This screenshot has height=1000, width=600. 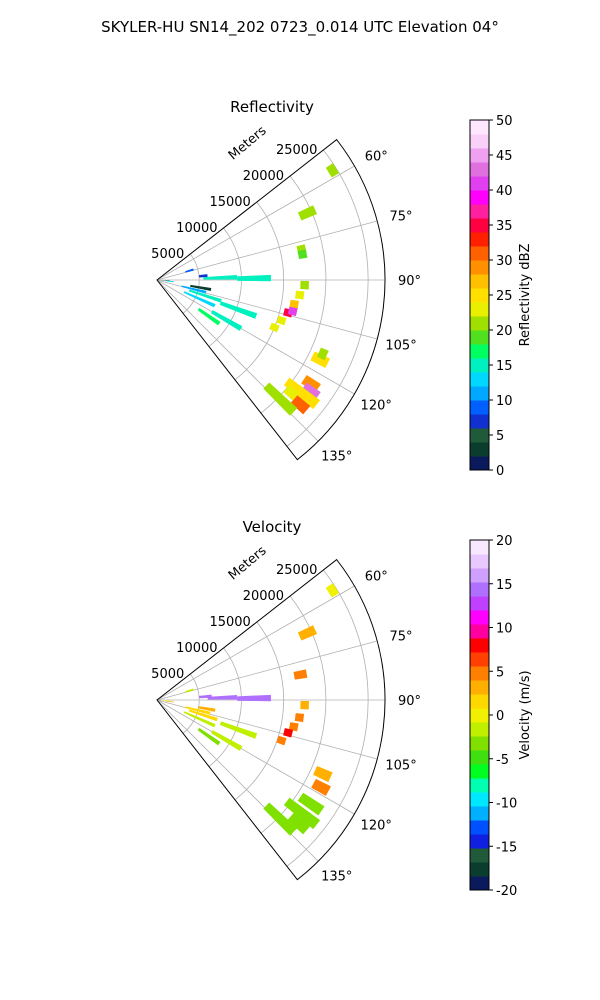 I want to click on colorbar-tick-label: 5, so click(x=500, y=436).